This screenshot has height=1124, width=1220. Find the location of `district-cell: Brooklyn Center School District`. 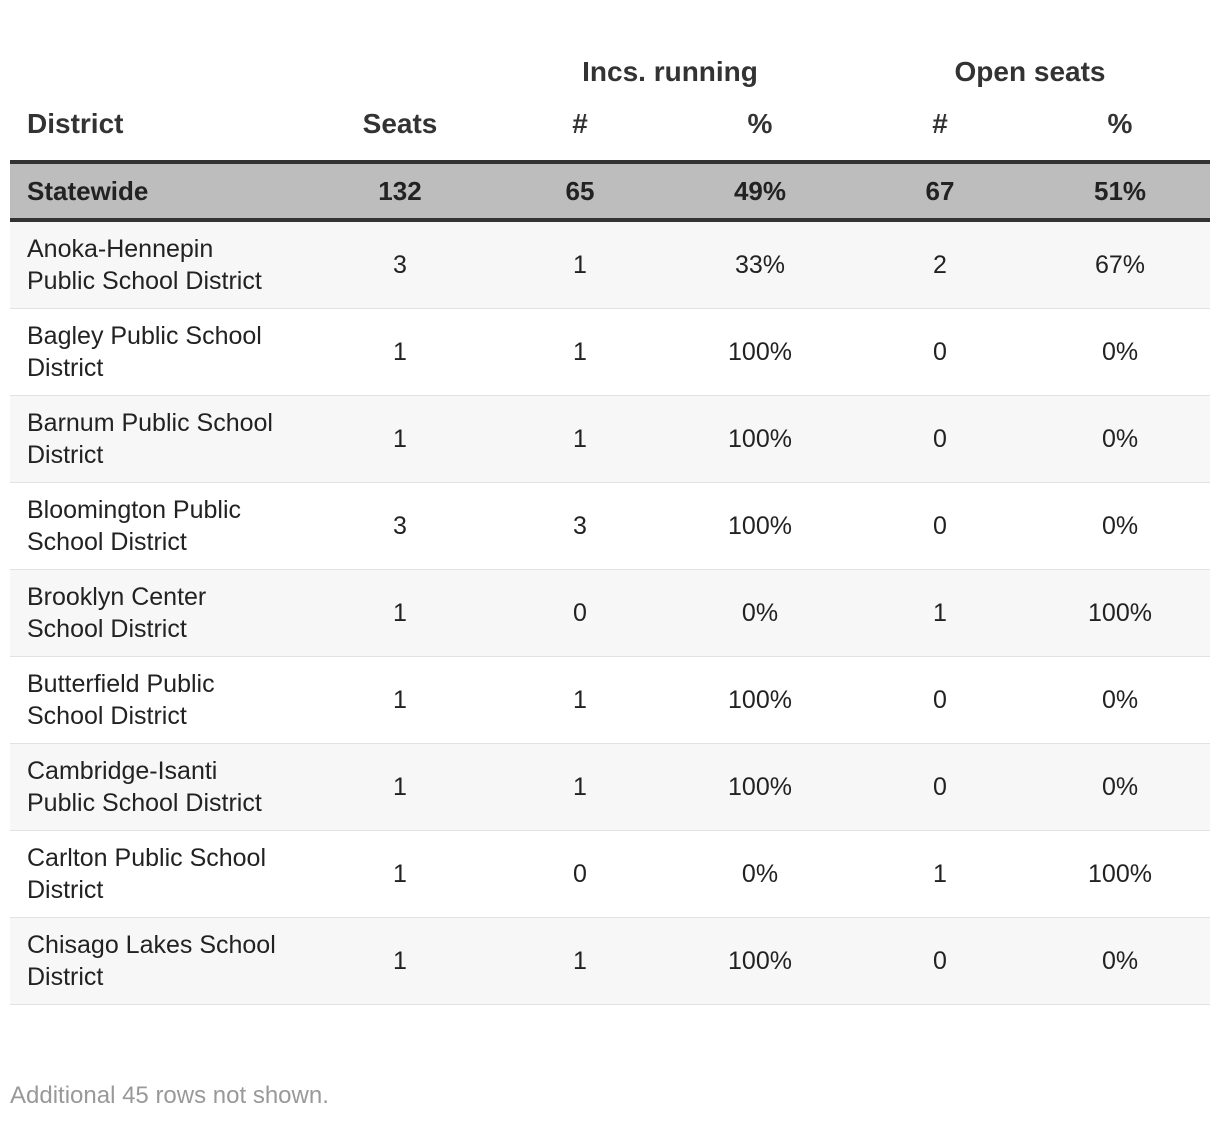

district-cell: Brooklyn Center School District is located at coordinates (160, 613).